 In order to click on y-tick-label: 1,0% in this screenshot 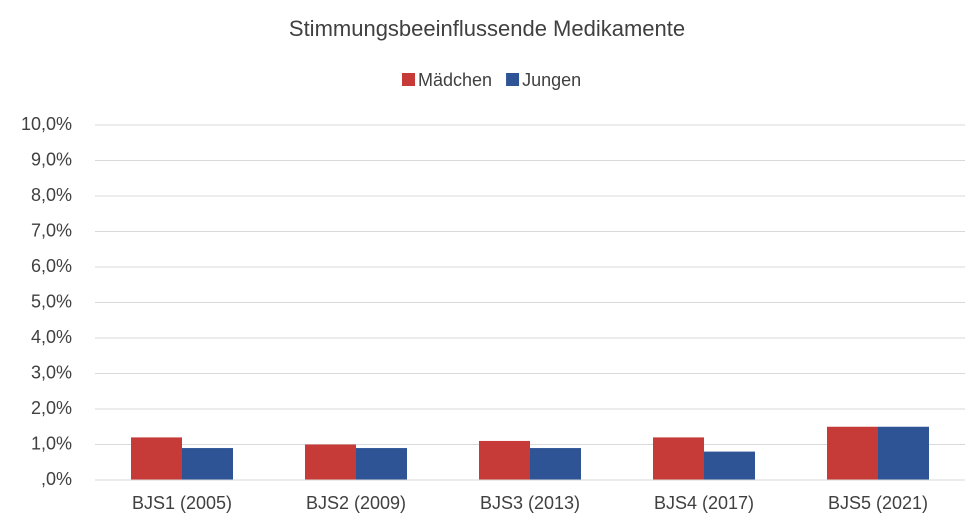, I will do `click(51, 443)`.